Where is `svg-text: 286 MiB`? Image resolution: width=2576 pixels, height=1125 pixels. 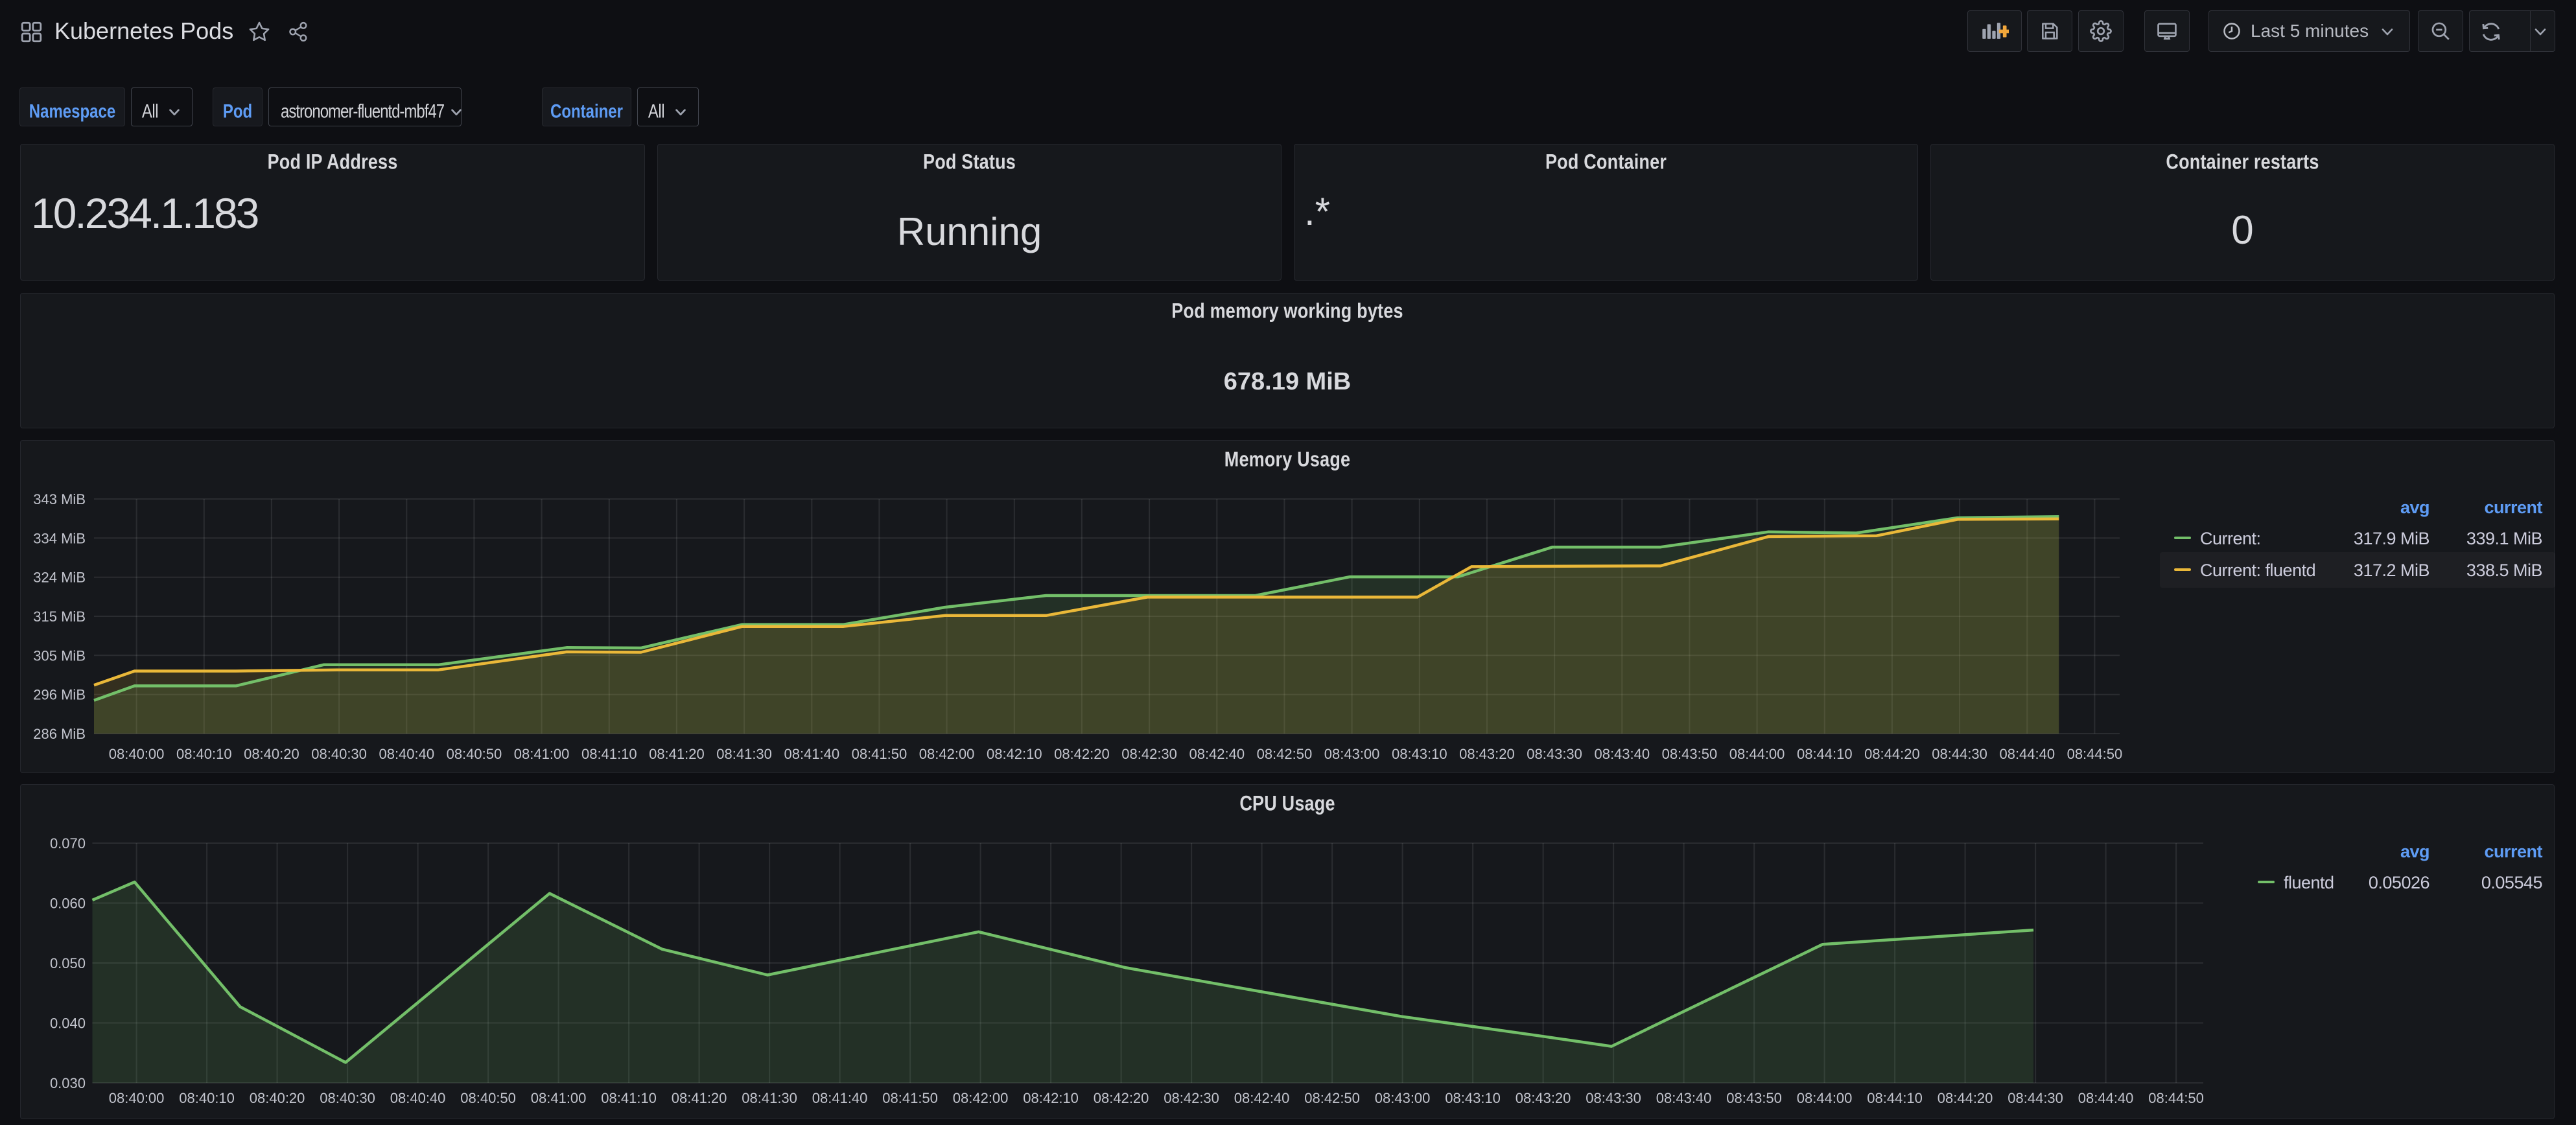
svg-text: 286 MiB is located at coordinates (59, 734).